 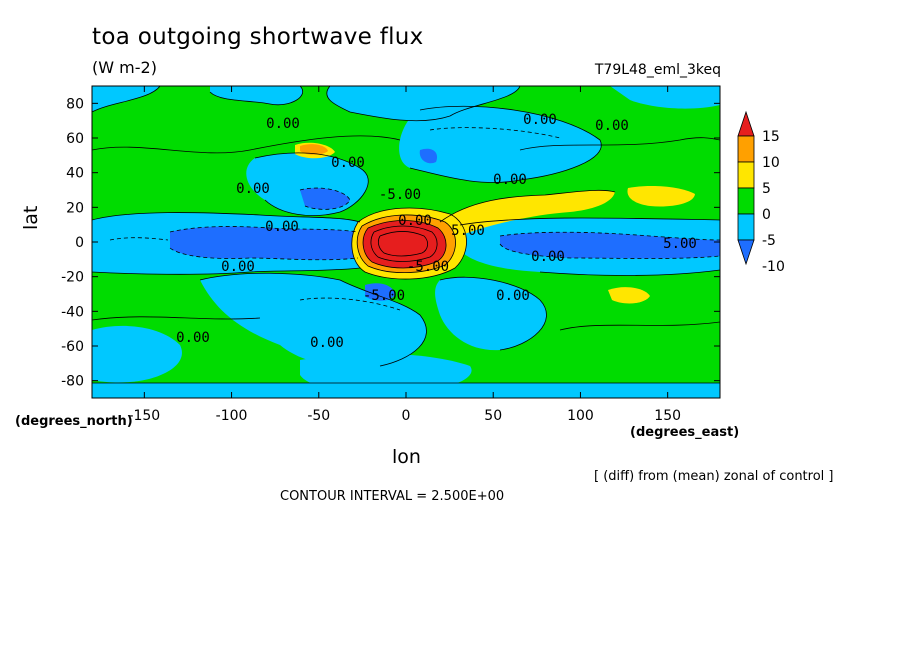 I want to click on x-tick-label: 50, so click(x=493, y=416).